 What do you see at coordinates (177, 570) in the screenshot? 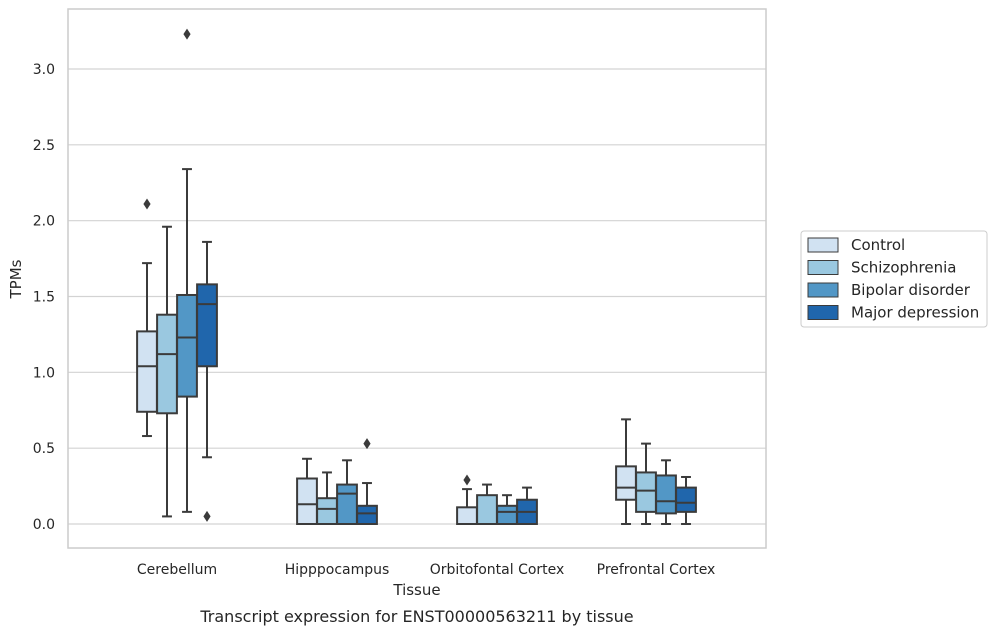
I see `x-tick-label: Cerebellum` at bounding box center [177, 570].